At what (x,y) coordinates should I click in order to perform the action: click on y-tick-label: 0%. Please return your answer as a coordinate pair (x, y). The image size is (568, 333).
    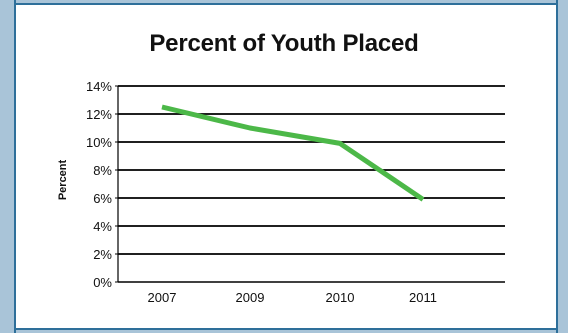
    Looking at the image, I should click on (102, 282).